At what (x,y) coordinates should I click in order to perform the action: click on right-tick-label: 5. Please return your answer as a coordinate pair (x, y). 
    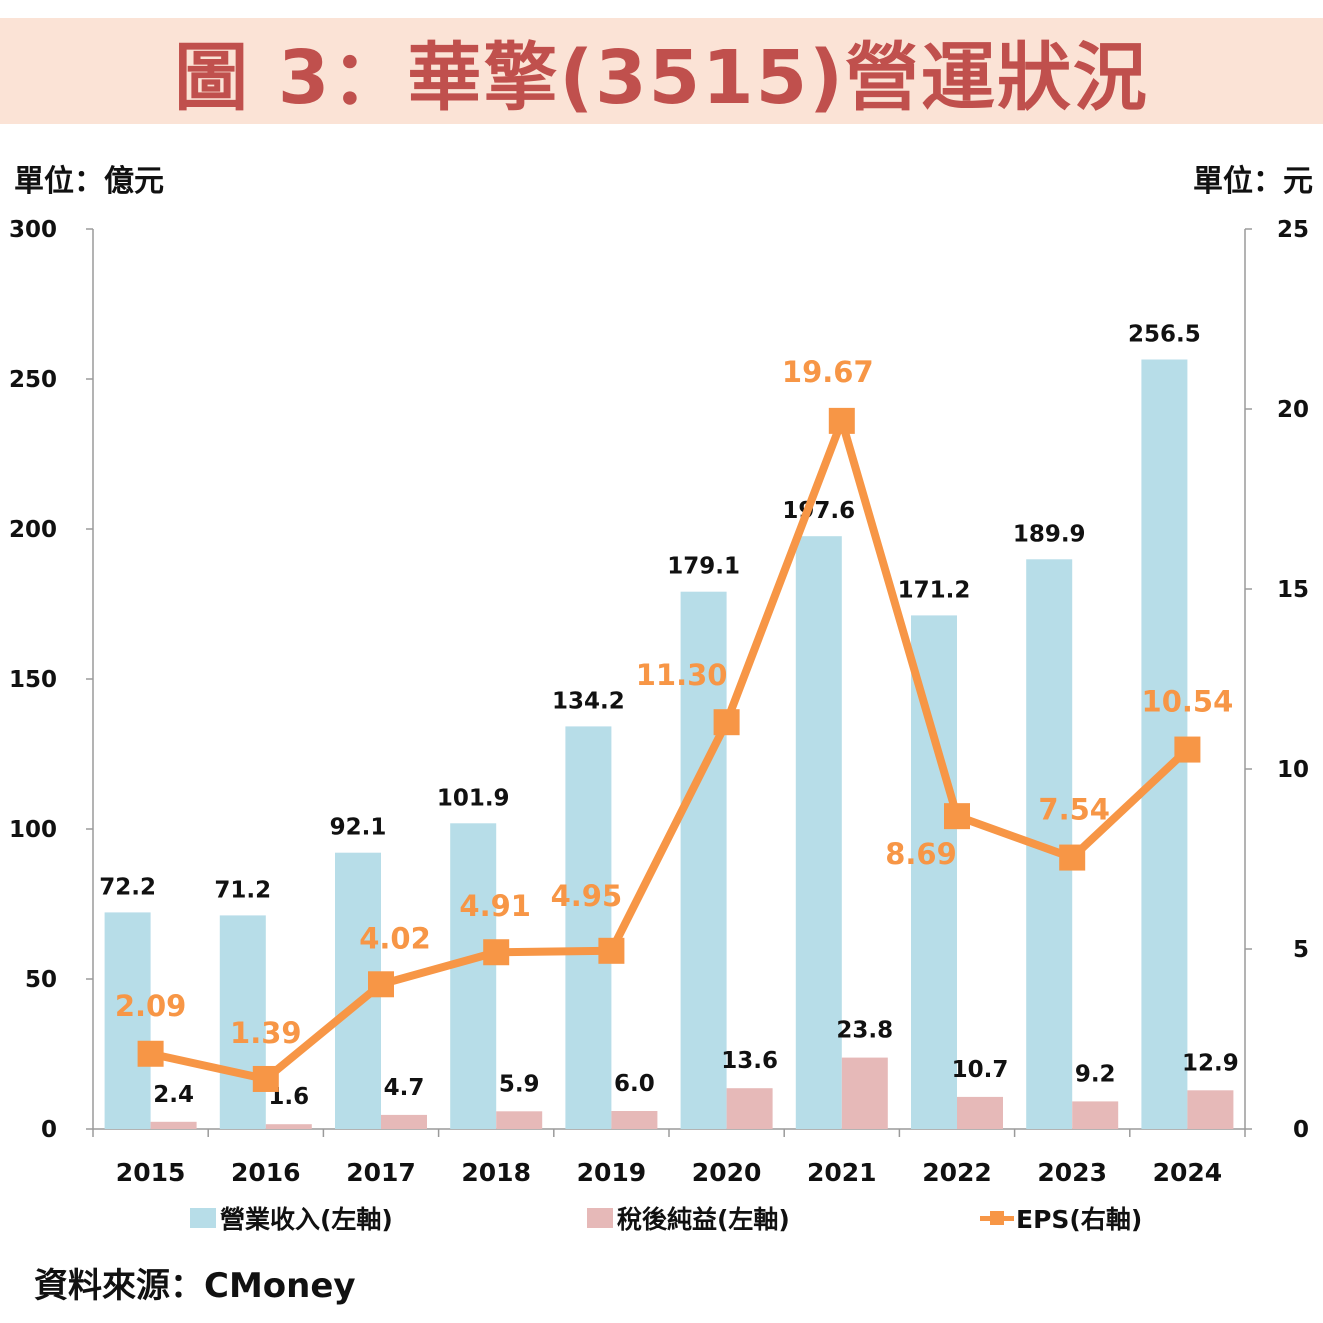
    Looking at the image, I should click on (1301, 950).